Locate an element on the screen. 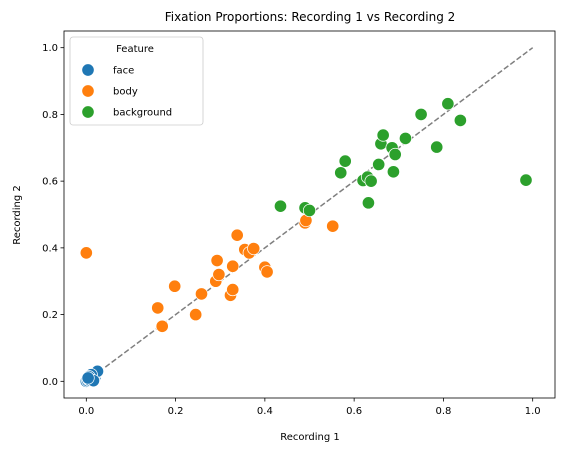 The image size is (567, 453). y-axis-ticks: 0.0 0.2 0.4 0.6 0.8 1.0 is located at coordinates (53, 215).